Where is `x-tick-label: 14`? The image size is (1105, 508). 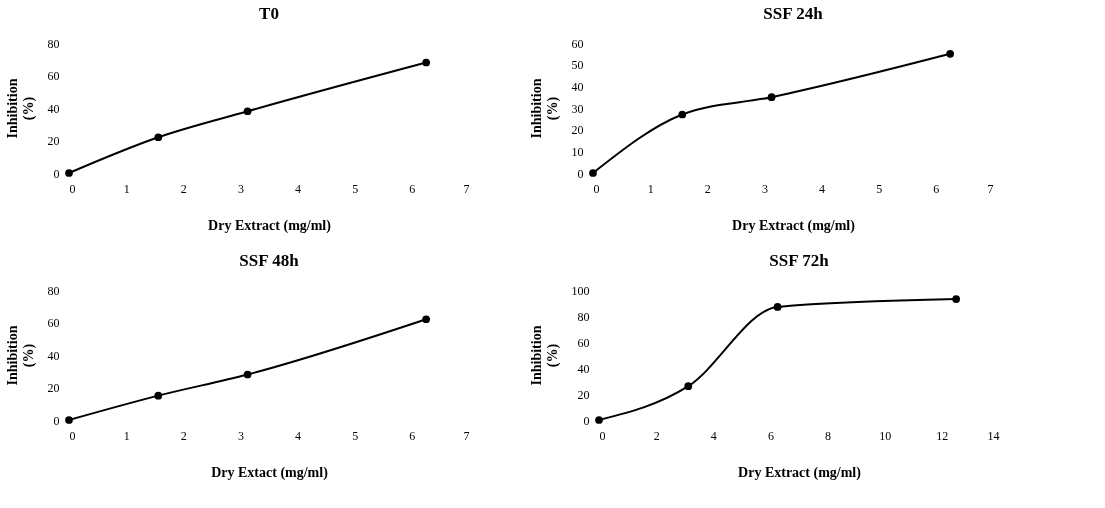
x-tick-label: 14 is located at coordinates (993, 435).